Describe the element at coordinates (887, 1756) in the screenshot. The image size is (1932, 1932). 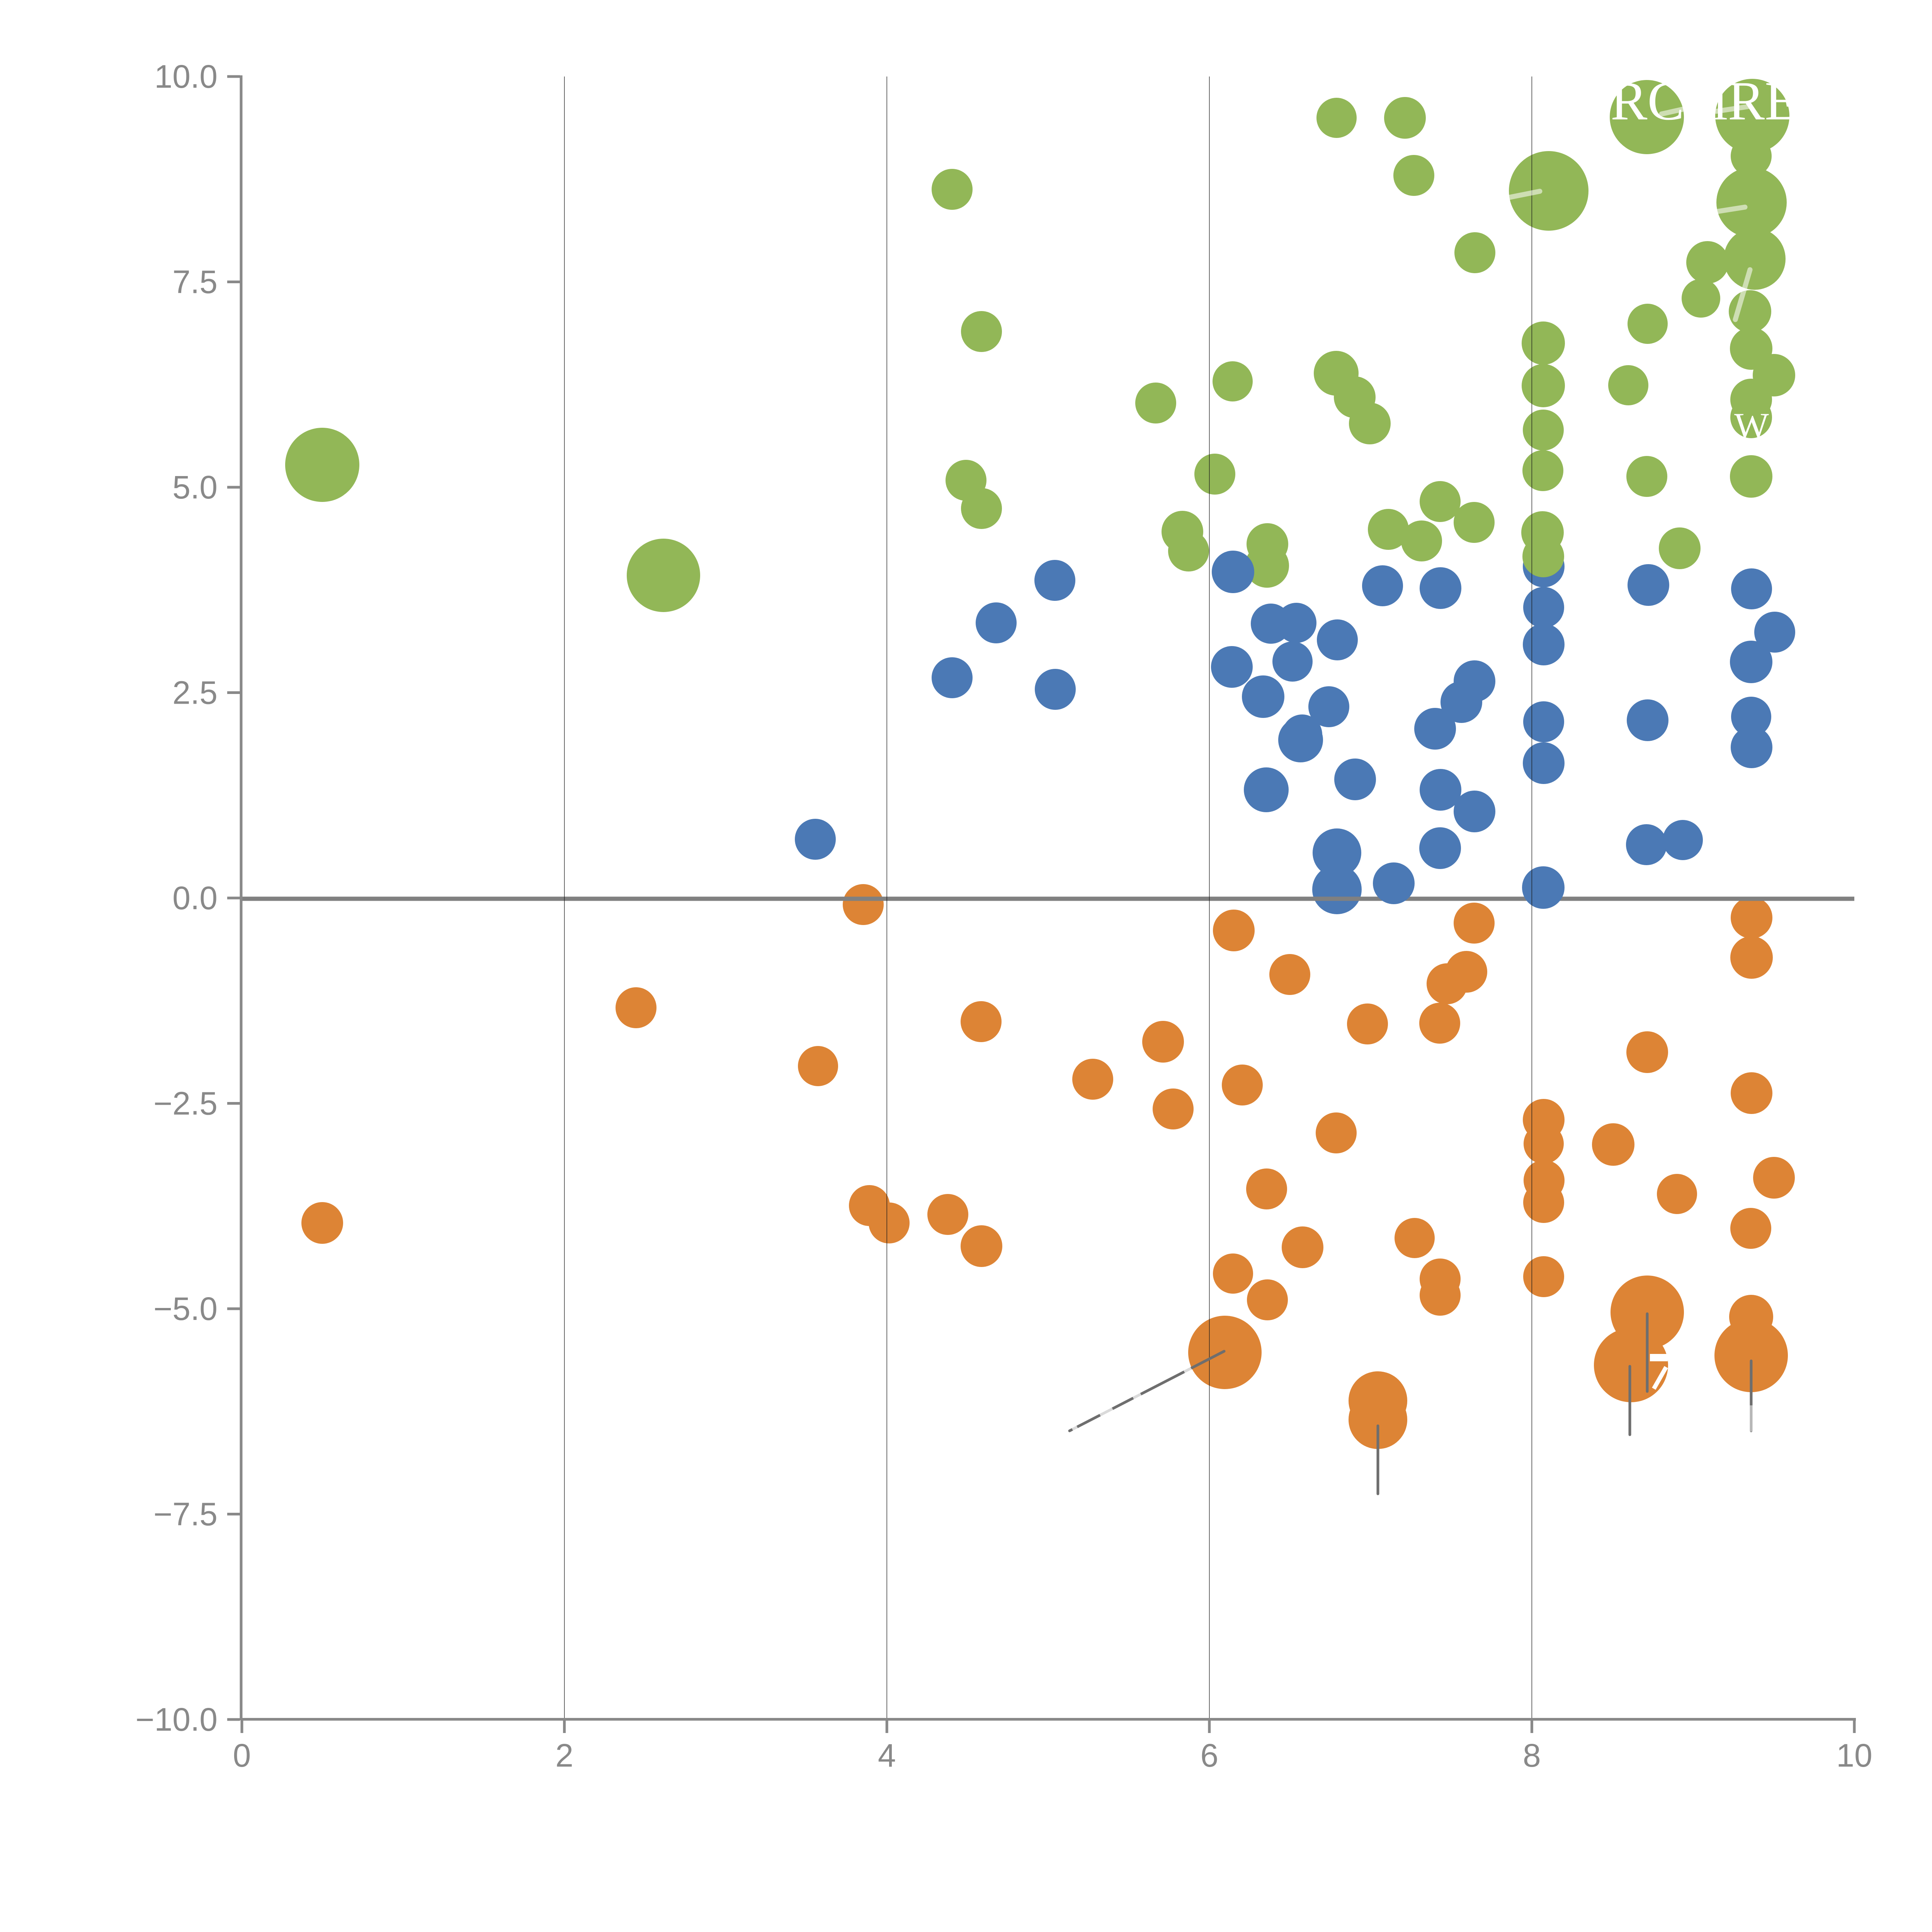
I see `svg-text: 4` at that location.